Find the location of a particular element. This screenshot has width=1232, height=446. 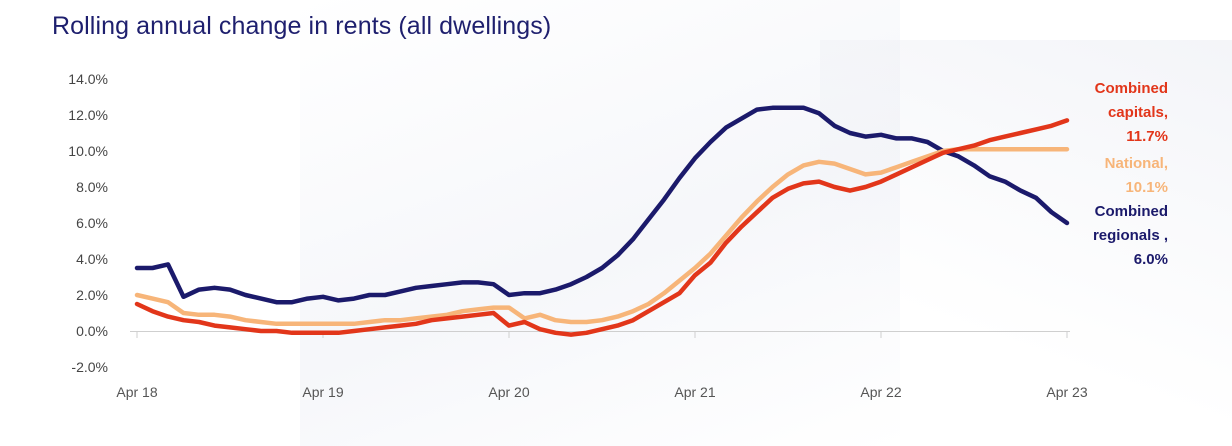

end-label-combined-regionals: regionals , is located at coordinates (1130, 235).